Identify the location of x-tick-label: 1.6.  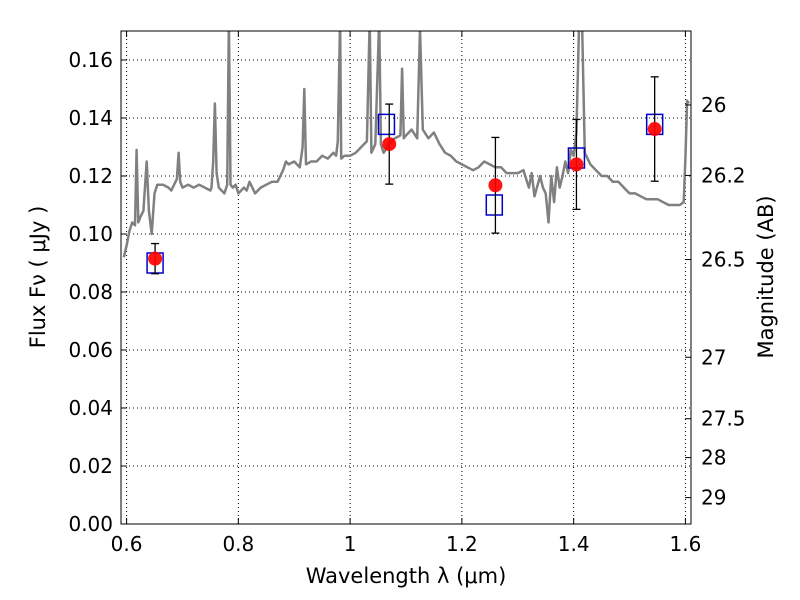
(686, 544).